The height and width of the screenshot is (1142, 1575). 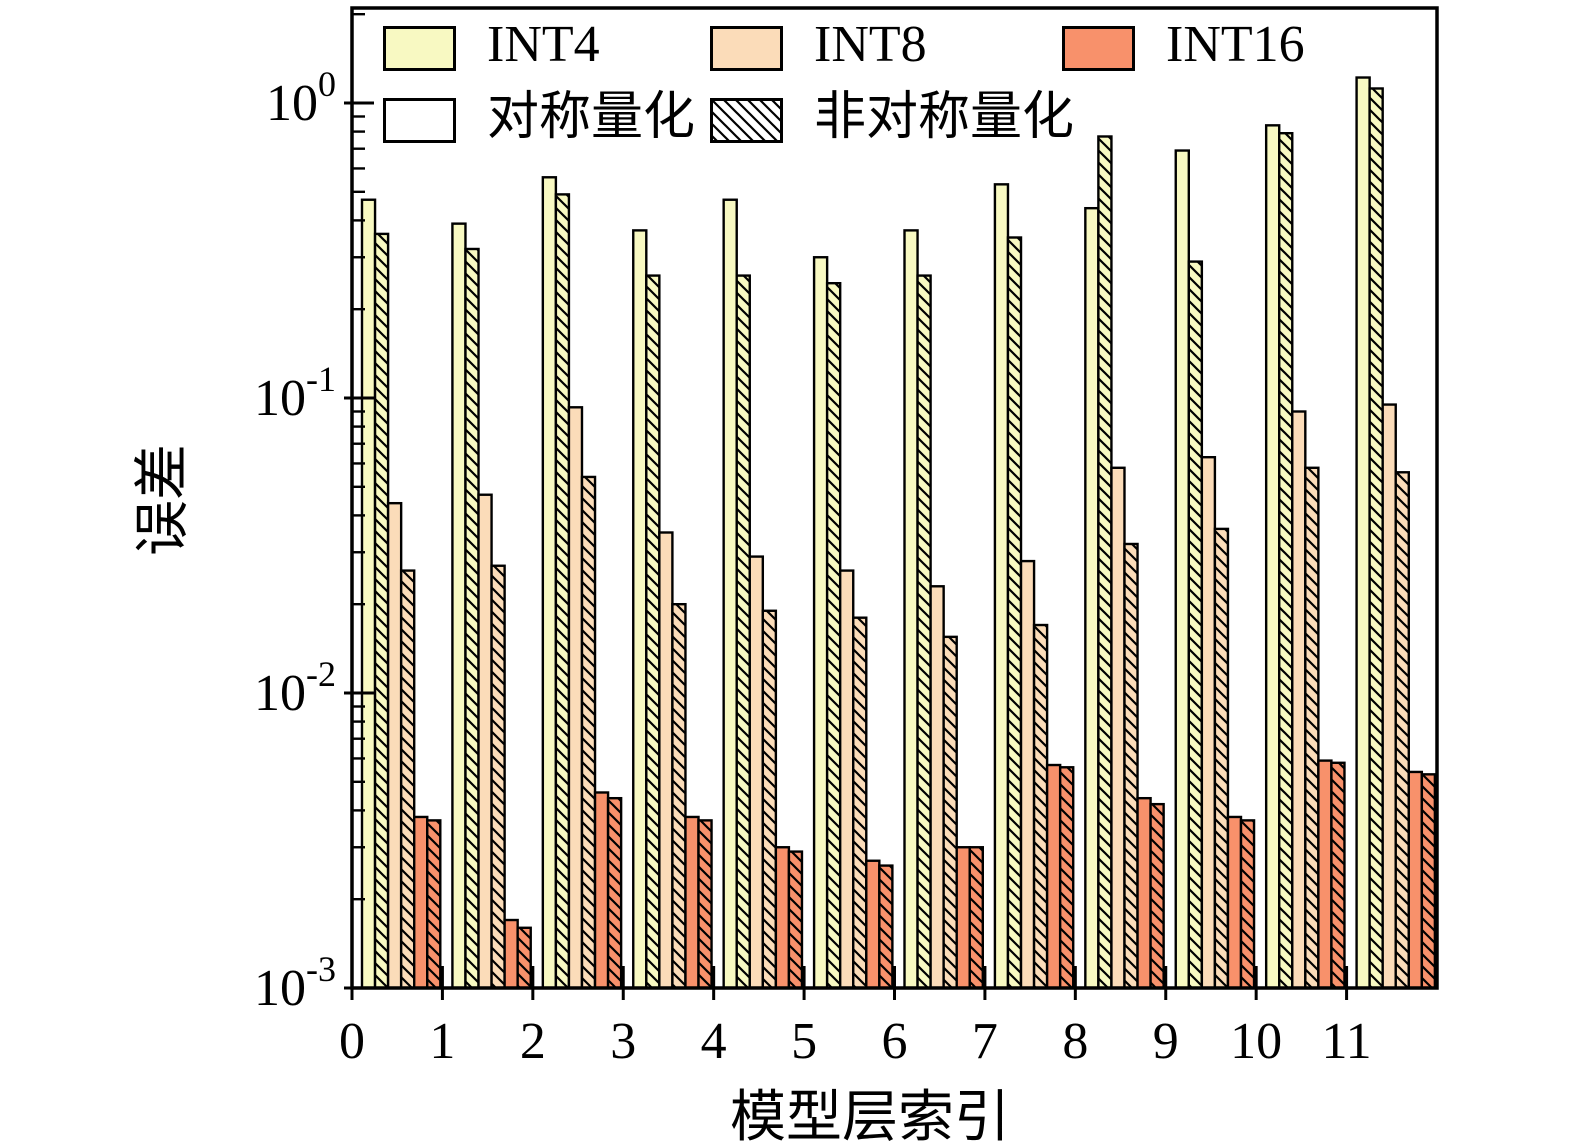 What do you see at coordinates (746, 48) in the screenshot?
I see `legend-swatch-int8` at bounding box center [746, 48].